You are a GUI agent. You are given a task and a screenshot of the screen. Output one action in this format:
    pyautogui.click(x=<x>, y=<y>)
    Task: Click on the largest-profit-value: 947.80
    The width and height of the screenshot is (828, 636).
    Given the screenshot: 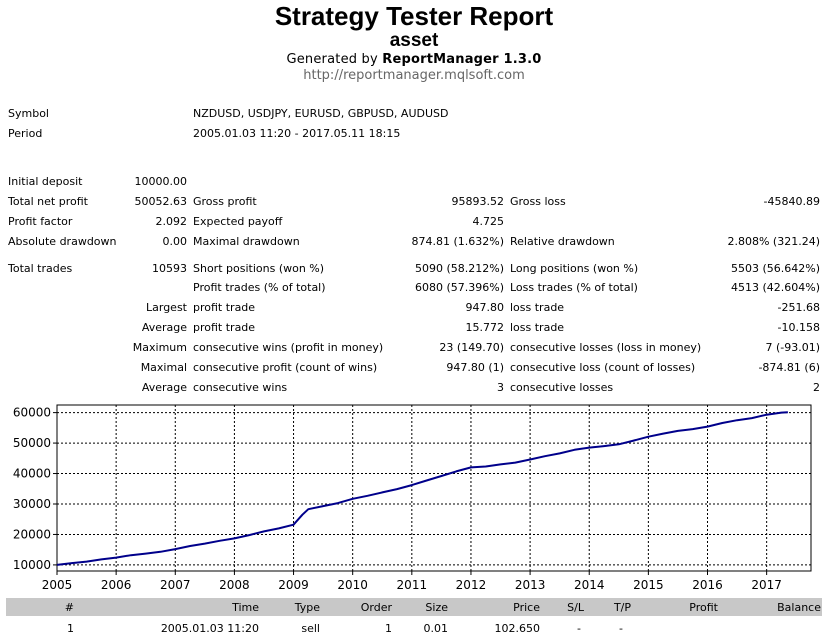 What is the action you would take?
    pyautogui.click(x=485, y=307)
    